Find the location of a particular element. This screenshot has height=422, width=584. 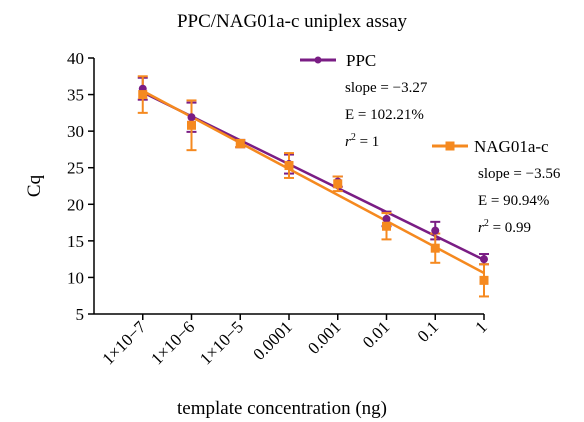

y-tick-label: 15 is located at coordinates (75, 241).